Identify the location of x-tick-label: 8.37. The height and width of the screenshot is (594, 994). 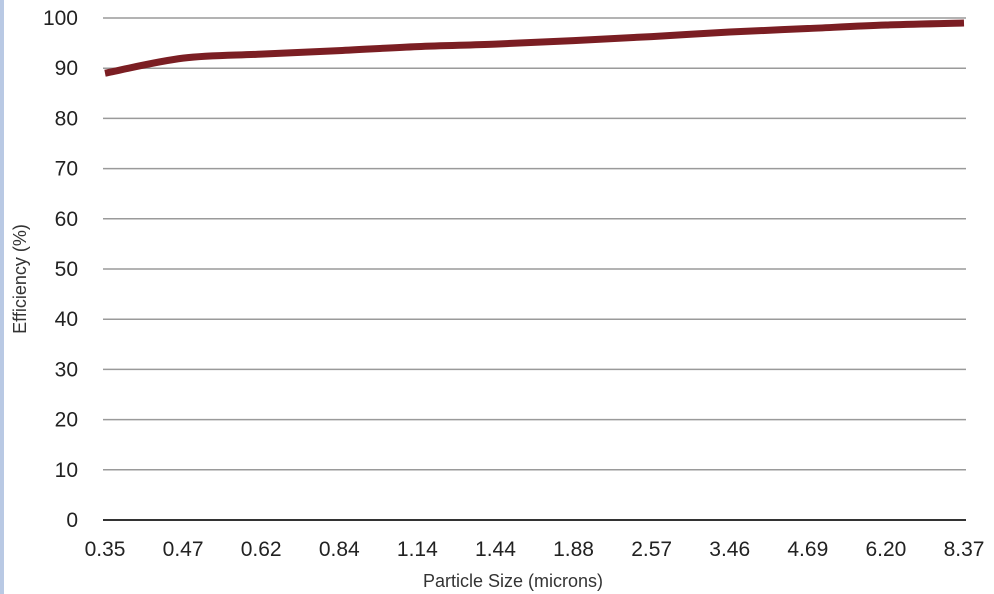
(964, 549).